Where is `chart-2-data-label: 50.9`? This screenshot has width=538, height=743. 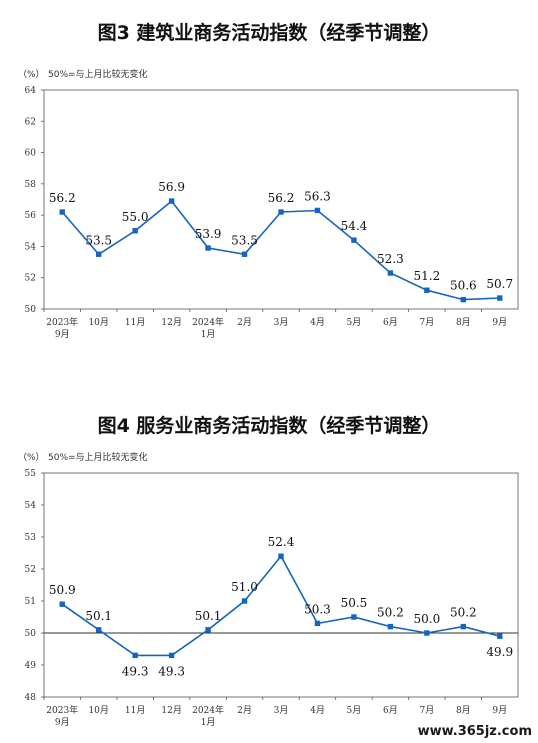
chart-2-data-label: 50.9 is located at coordinates (62, 590).